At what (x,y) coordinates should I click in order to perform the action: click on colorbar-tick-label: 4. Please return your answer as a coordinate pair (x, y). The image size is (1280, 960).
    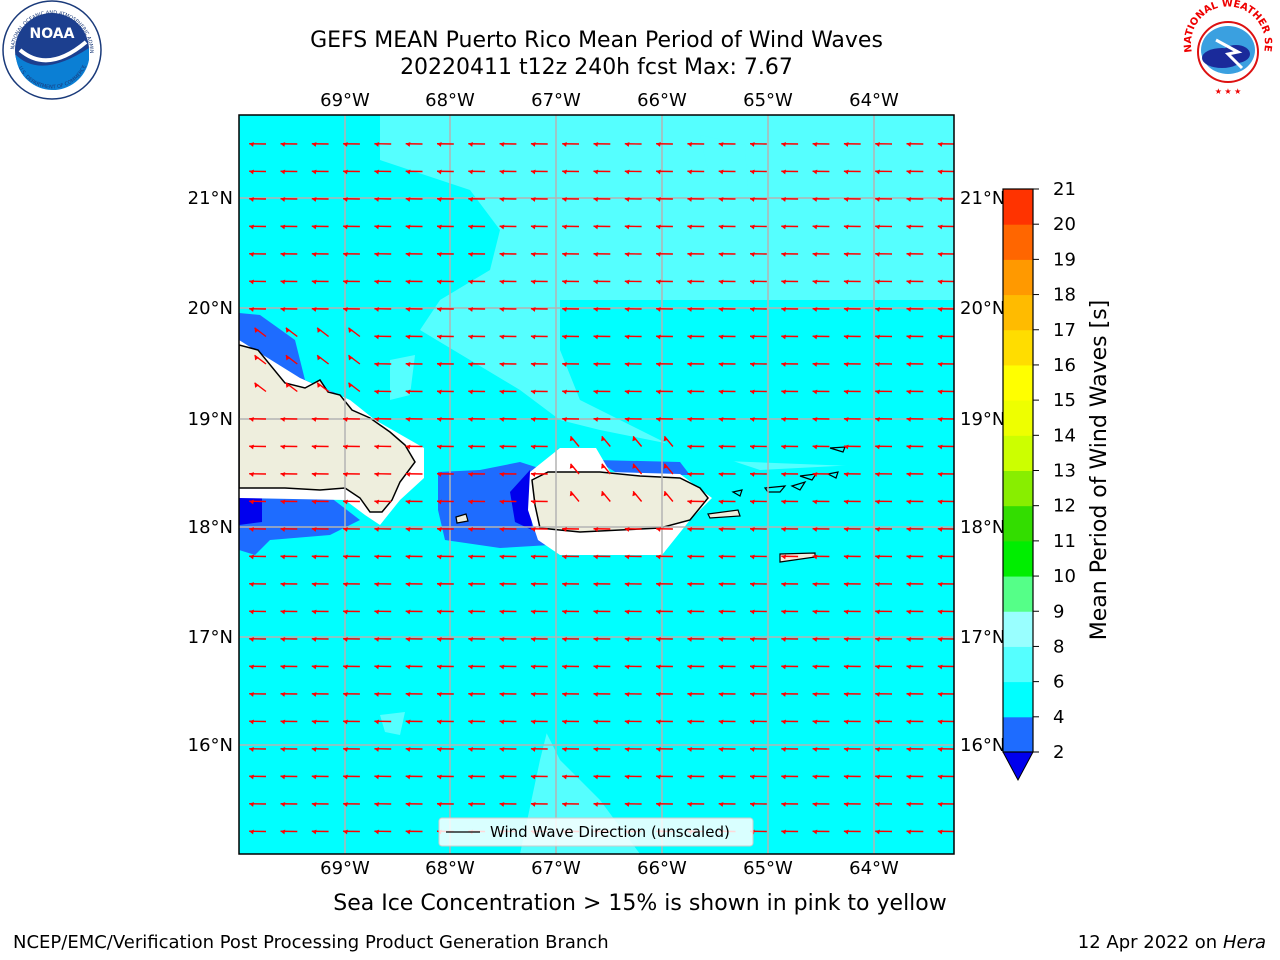
    Looking at the image, I should click on (1058, 717).